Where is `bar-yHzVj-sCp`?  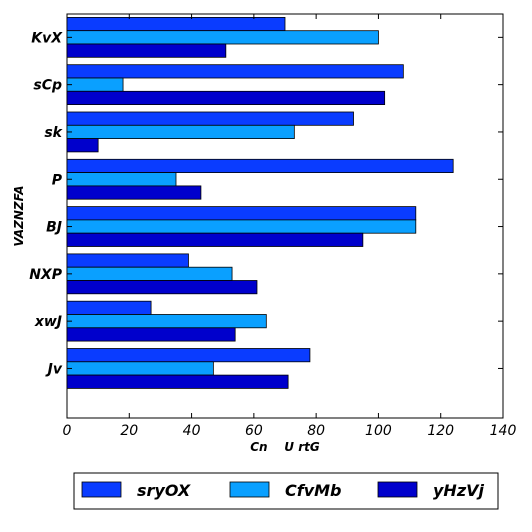 bar-yHzVj-sCp is located at coordinates (226, 98).